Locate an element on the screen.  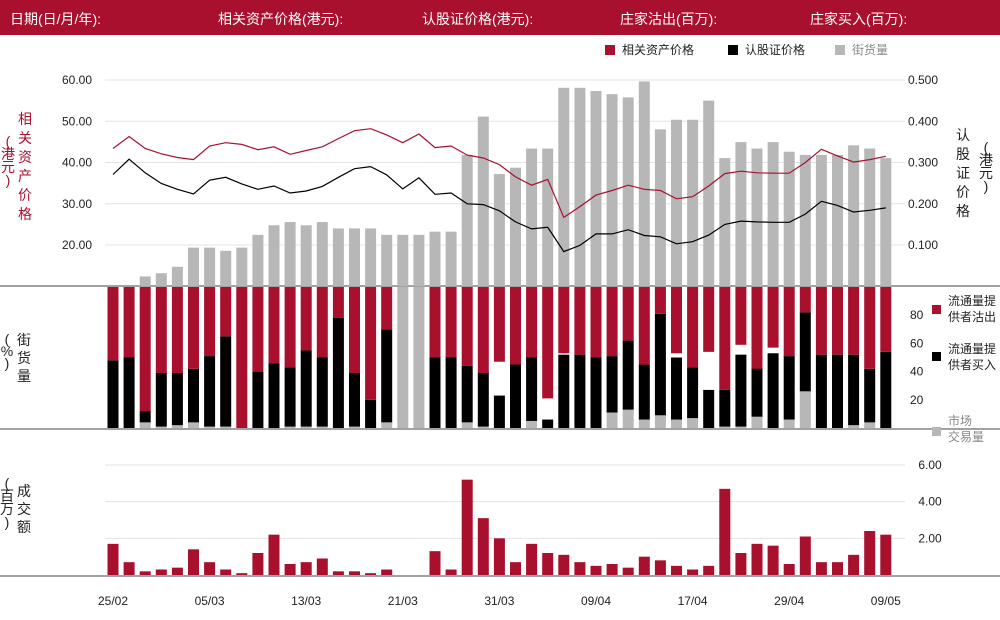
x-tick-label: 05/03 is located at coordinates (210, 601).